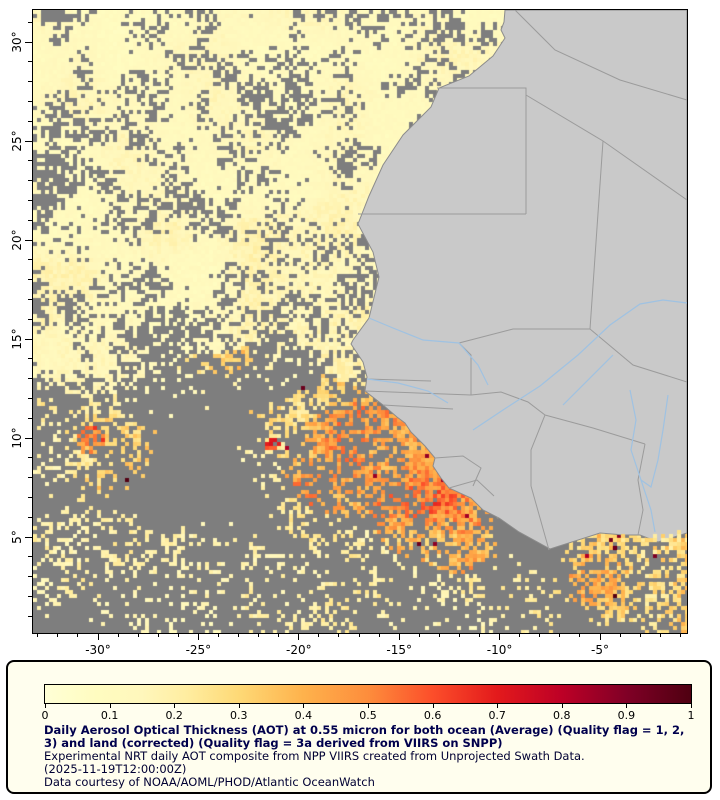  I want to click on x-axis-label: -30°, so click(98, 650).